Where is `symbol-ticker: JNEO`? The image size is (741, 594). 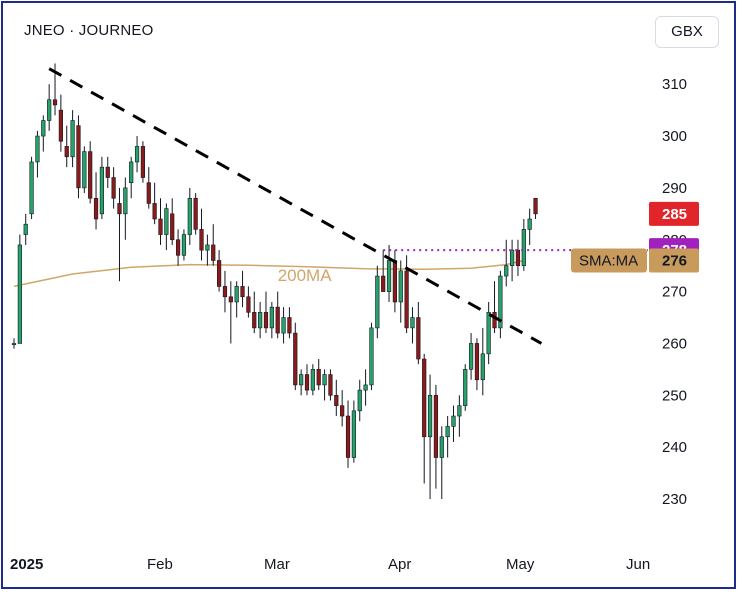 symbol-ticker: JNEO is located at coordinates (44, 30).